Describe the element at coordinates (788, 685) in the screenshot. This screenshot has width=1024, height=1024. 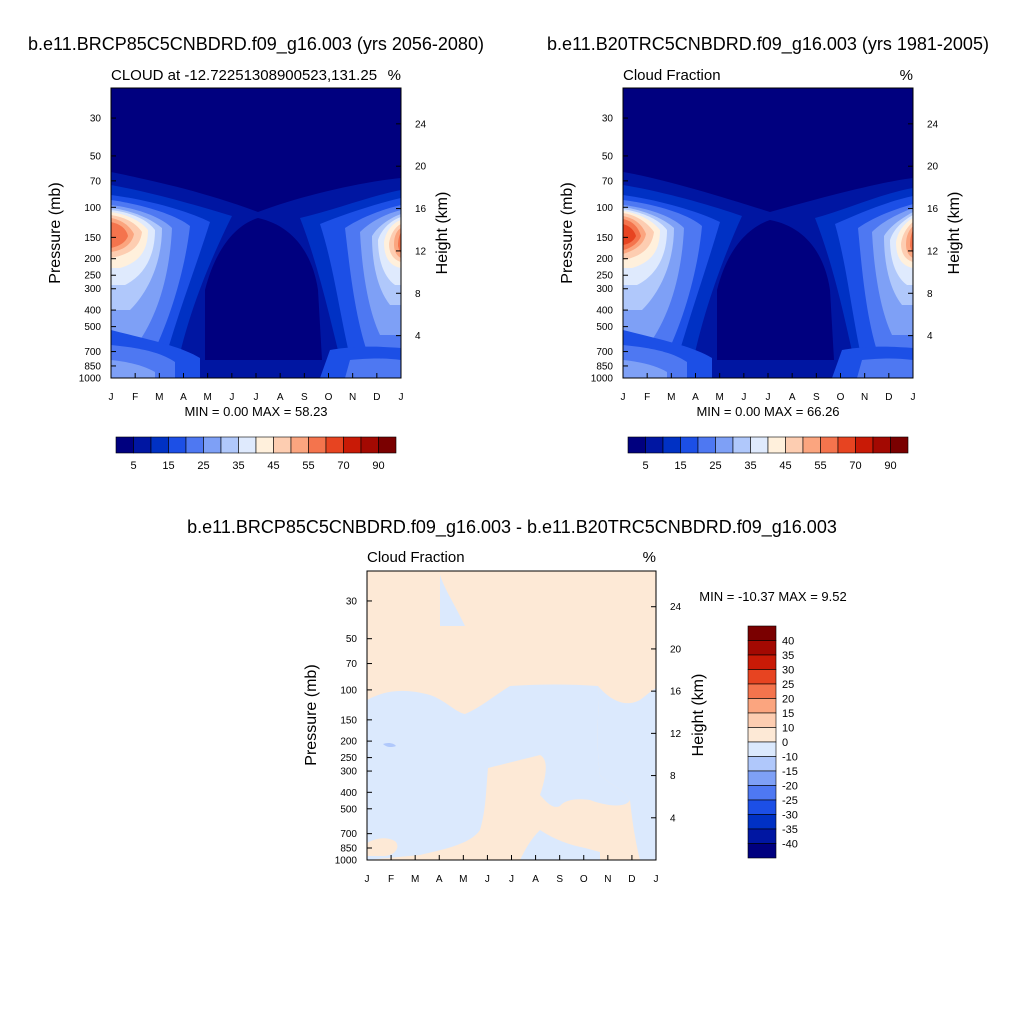
I see `colorbar-label: 25` at that location.